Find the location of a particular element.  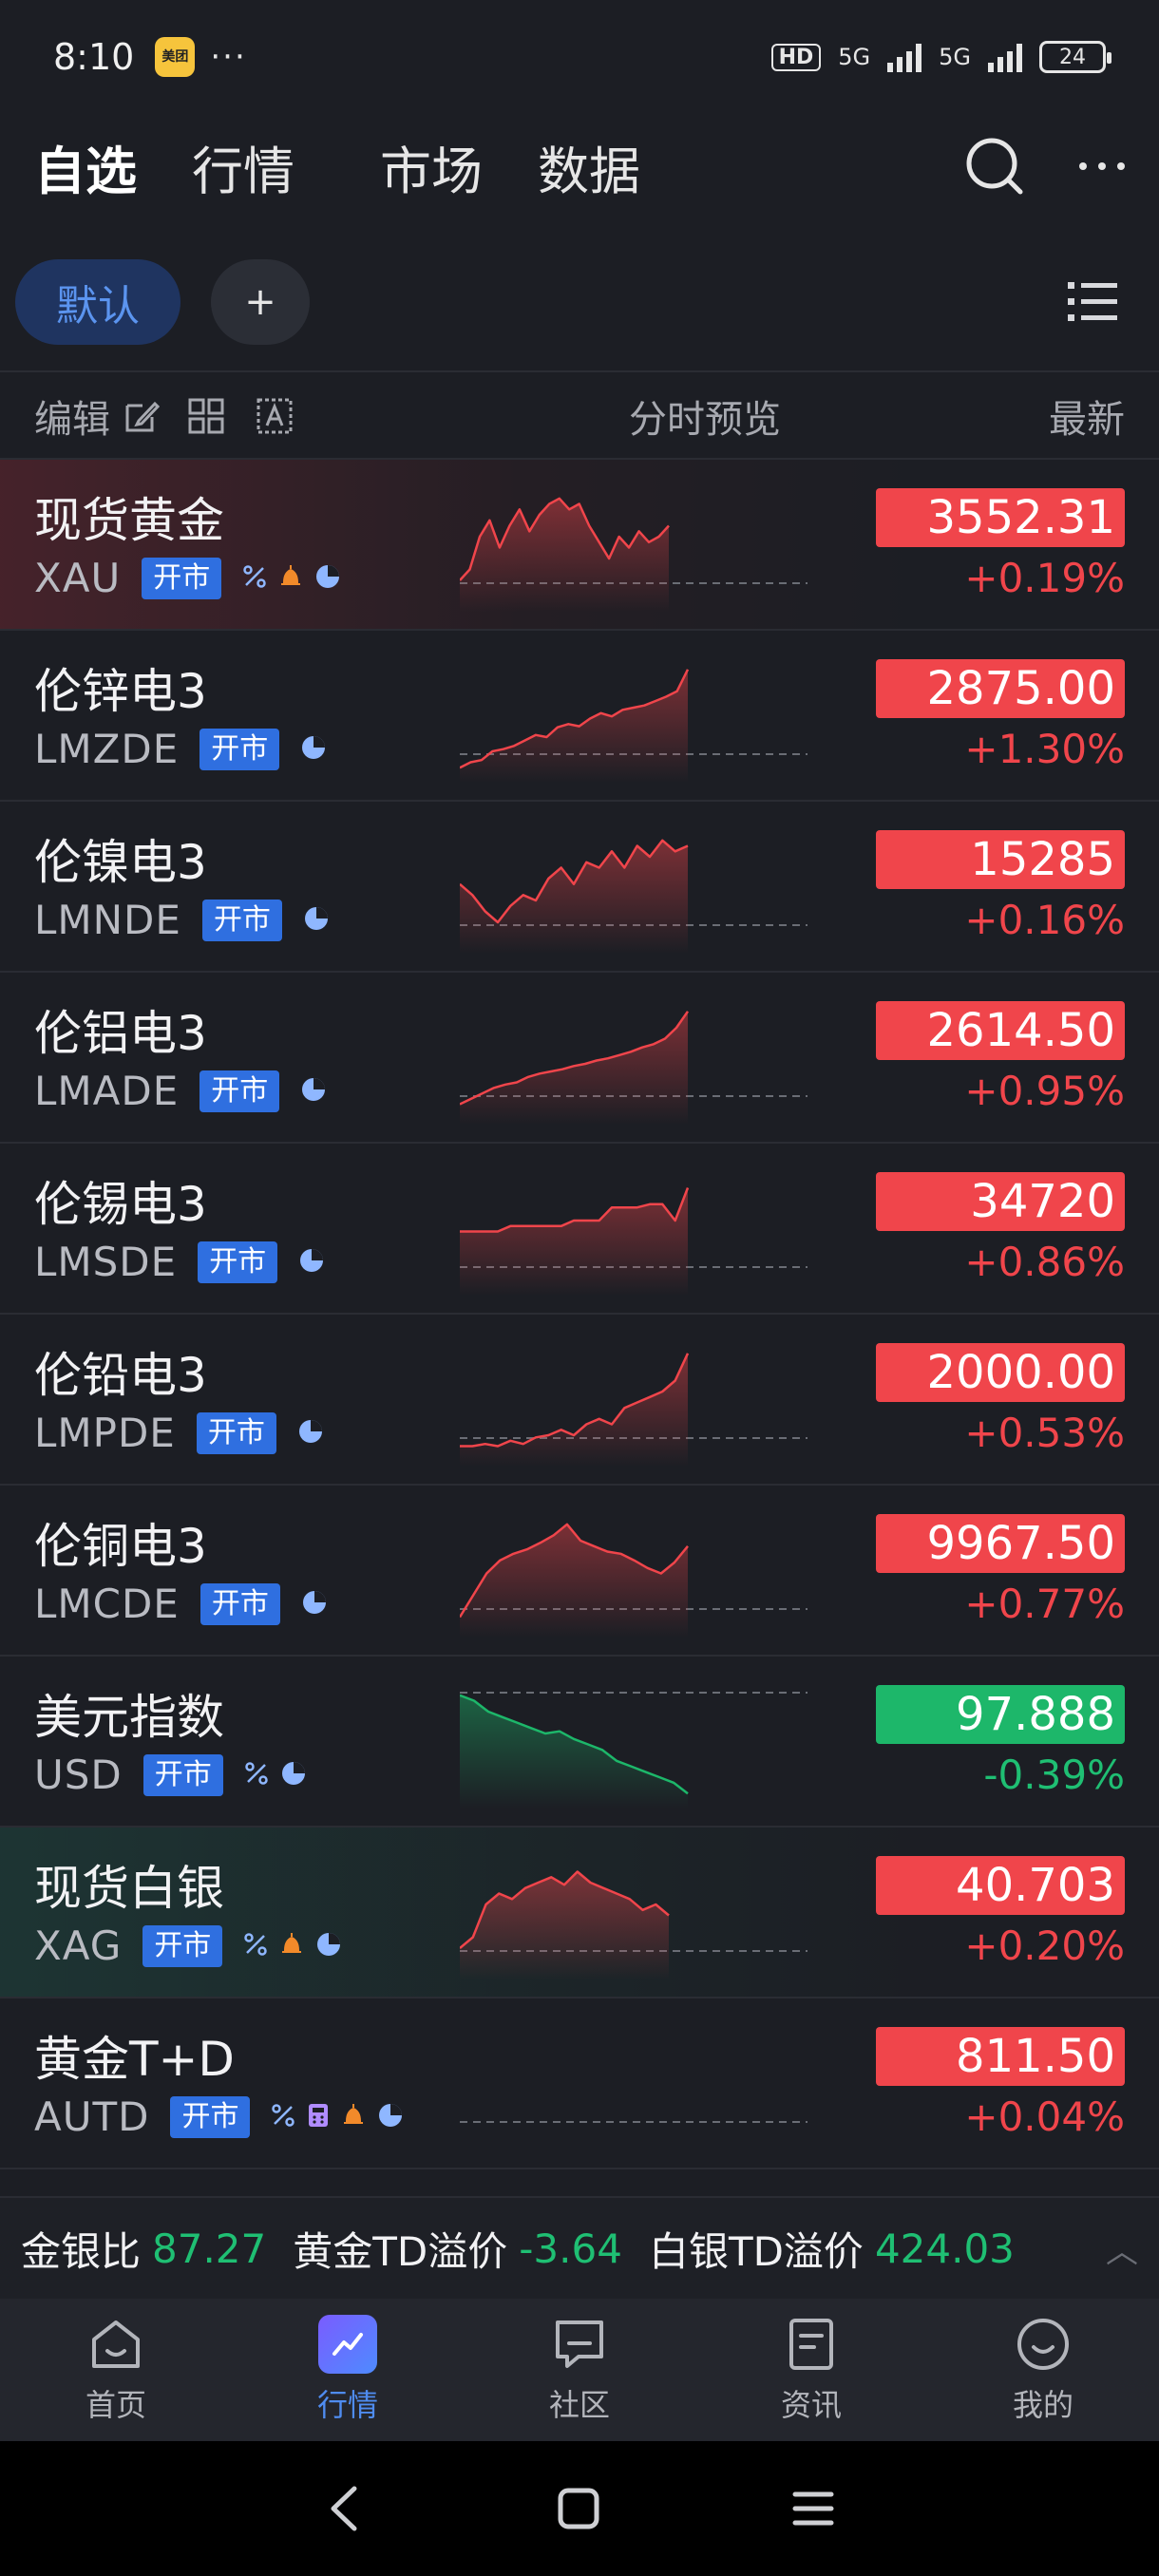

instrument-name: 伦锡电3 is located at coordinates (120, 1204).